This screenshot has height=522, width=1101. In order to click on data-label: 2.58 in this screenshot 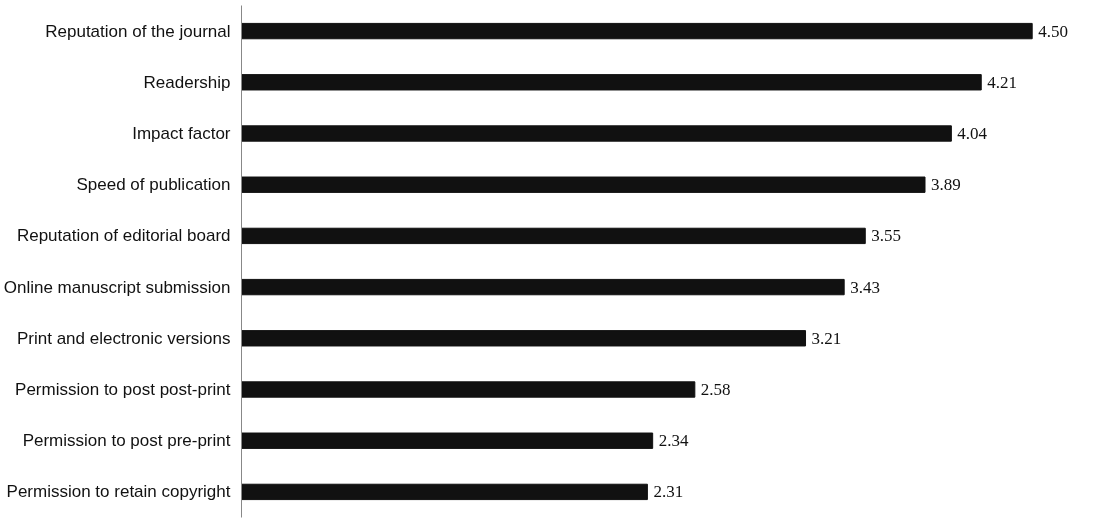, I will do `click(715, 389)`.